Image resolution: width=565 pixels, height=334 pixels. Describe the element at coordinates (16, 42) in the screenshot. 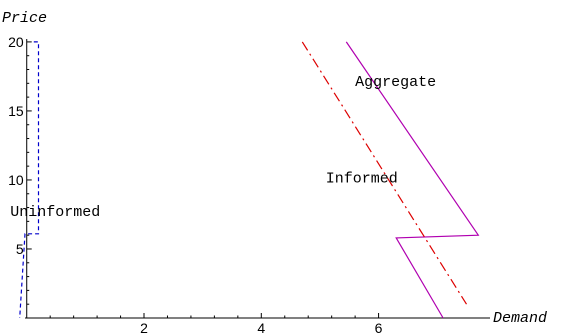

I see `y-tick-label: 20` at that location.